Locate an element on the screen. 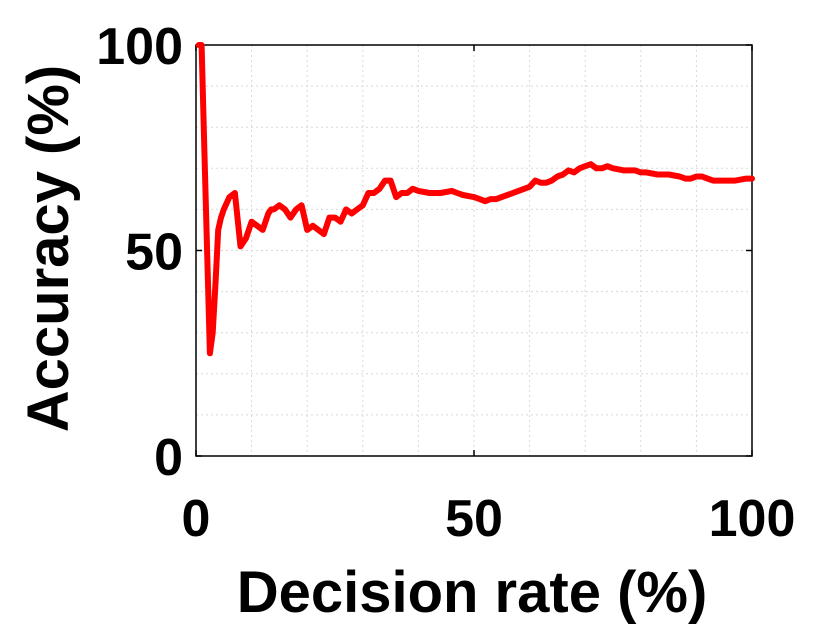 The height and width of the screenshot is (624, 830). y-tick-label: 0 is located at coordinates (168, 458).